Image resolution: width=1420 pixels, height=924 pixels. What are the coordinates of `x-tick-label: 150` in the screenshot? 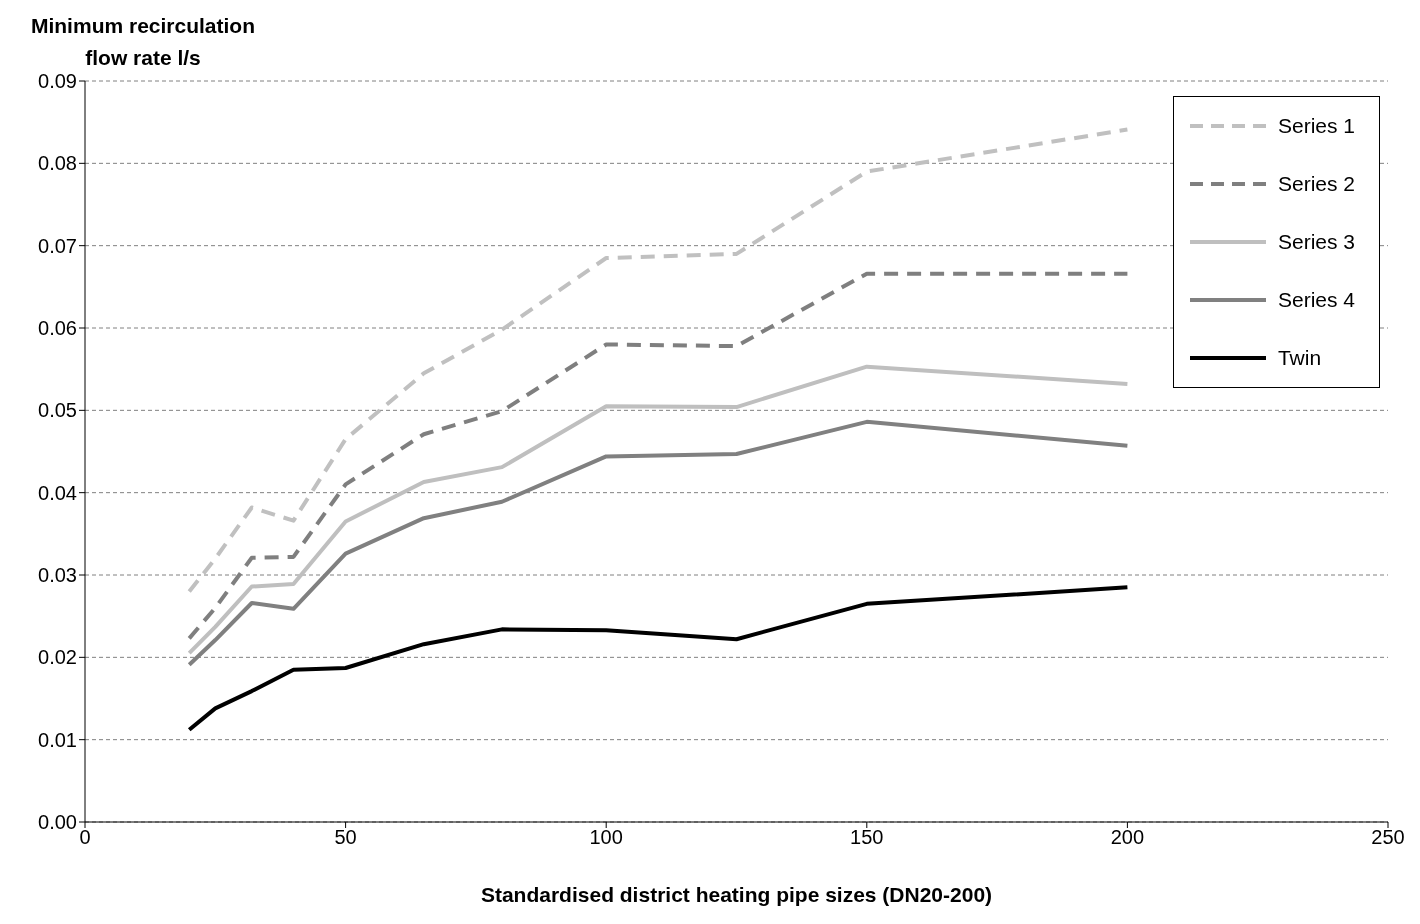 It's located at (867, 837).